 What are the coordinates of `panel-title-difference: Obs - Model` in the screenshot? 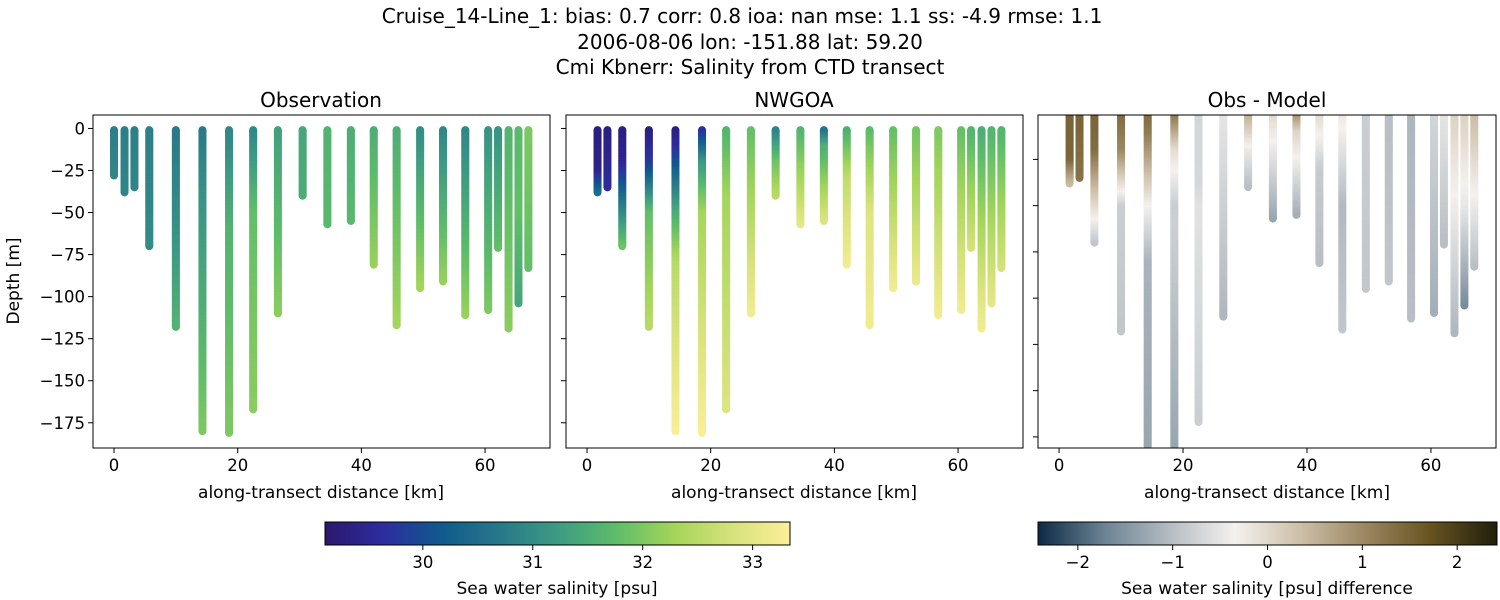 It's located at (1267, 100).